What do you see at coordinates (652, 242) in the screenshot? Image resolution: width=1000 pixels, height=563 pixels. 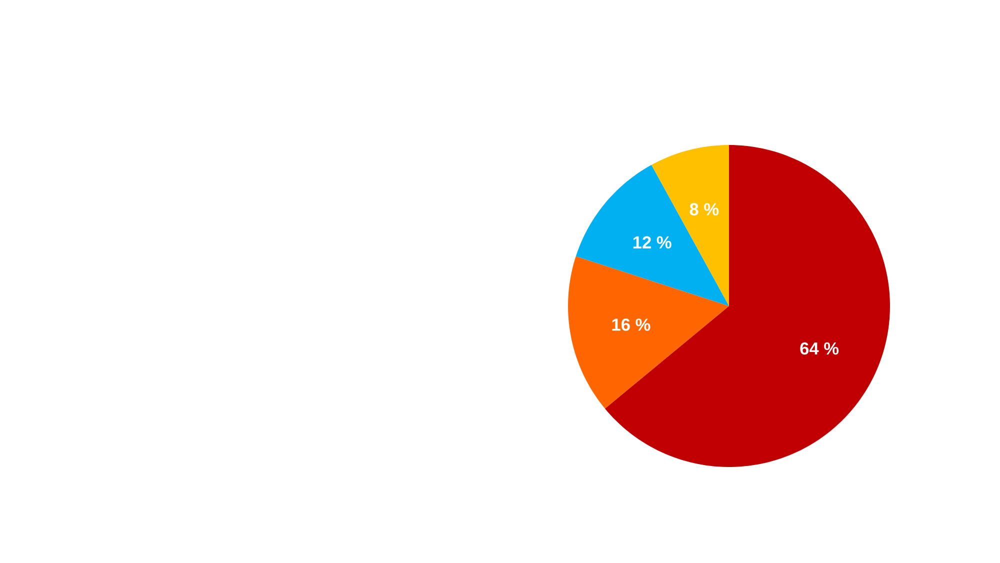 I see `data-label: 12 %` at bounding box center [652, 242].